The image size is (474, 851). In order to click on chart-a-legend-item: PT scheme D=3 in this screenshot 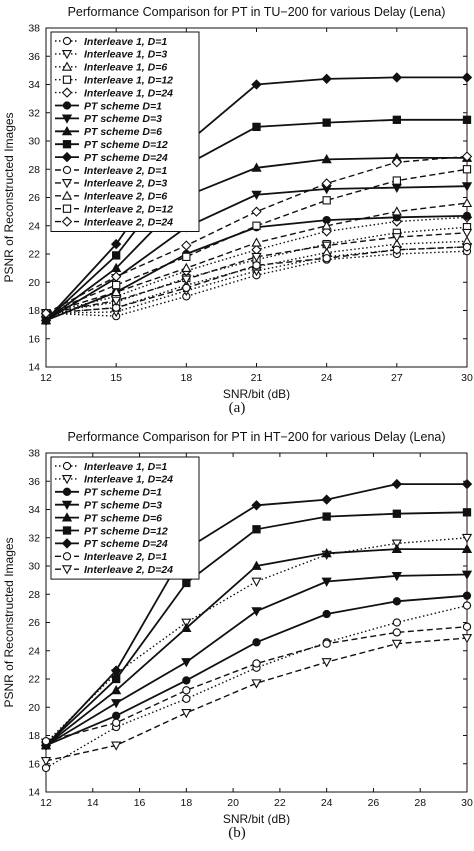, I will do `click(108, 119)`.